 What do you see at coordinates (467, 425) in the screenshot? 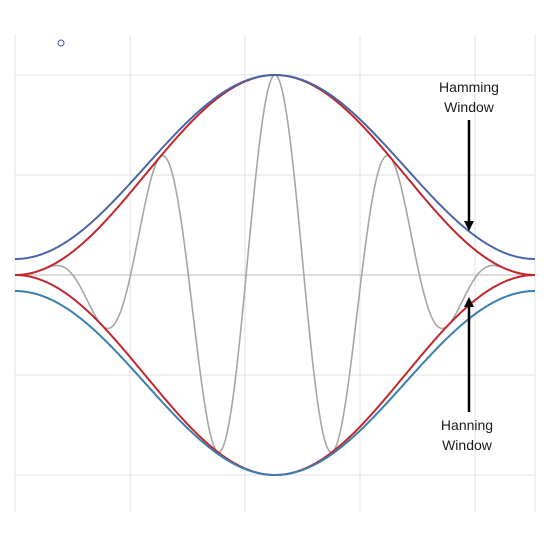
I see `hanning-label-line-1: Hanning` at bounding box center [467, 425].